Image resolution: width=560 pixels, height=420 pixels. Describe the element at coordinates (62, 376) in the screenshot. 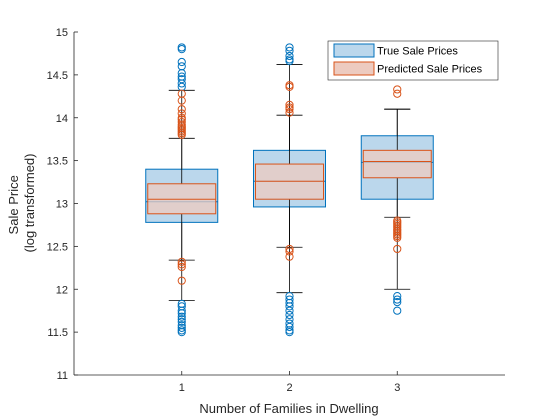

I see `y-tick-label: 11` at that location.